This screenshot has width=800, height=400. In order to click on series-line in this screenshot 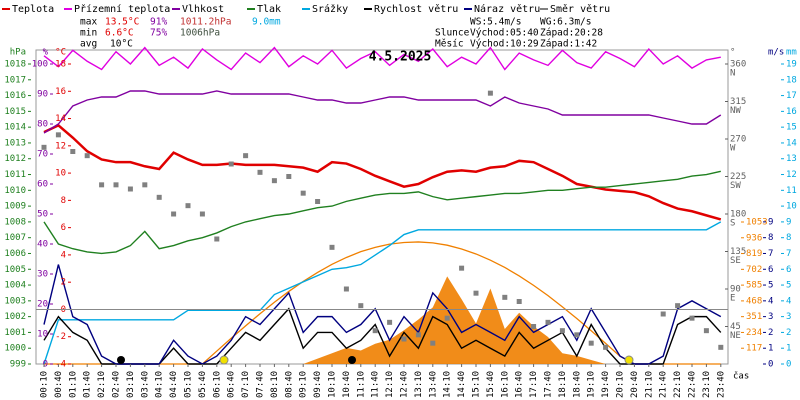, I will do `click(382, 112)`.